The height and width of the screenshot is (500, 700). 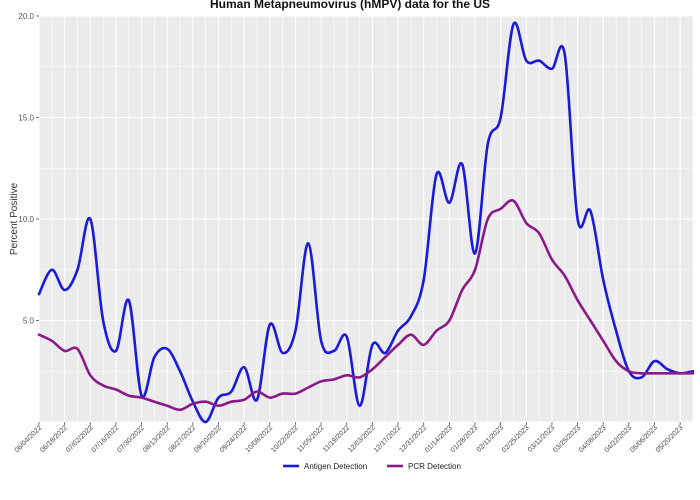 What do you see at coordinates (26, 219) in the screenshot?
I see `y-tick-label: 10.0` at bounding box center [26, 219].